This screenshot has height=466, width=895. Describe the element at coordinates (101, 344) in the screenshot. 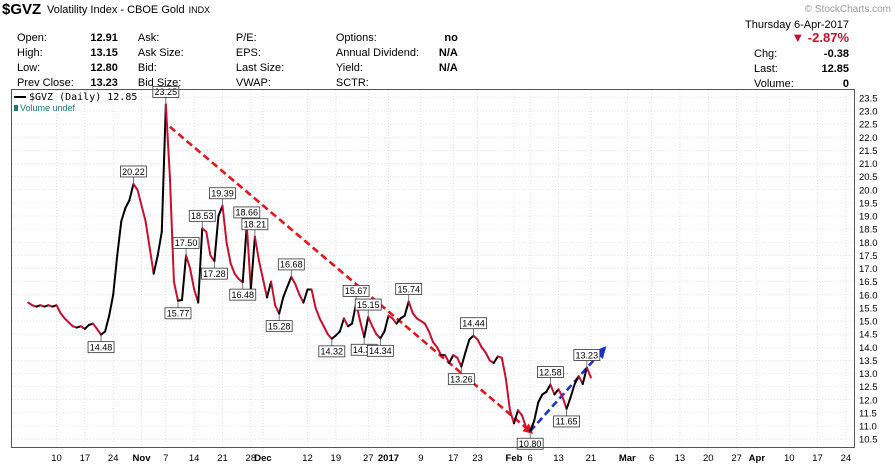

I see `data-label: 14.48` at that location.